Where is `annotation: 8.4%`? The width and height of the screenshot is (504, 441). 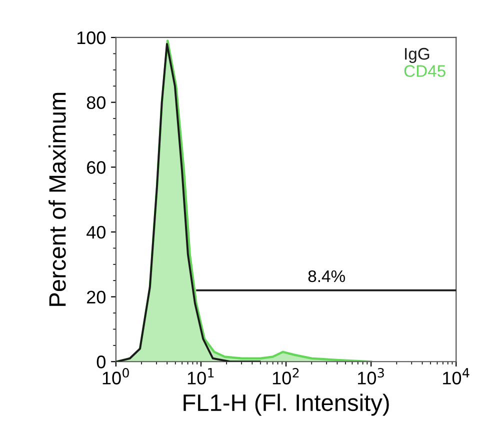
annotation: 8.4% is located at coordinates (326, 276).